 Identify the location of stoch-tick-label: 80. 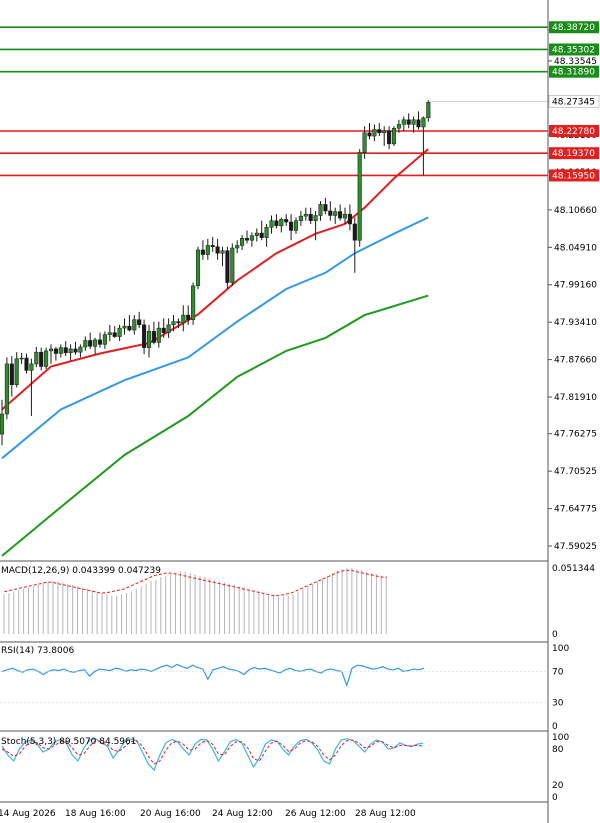
(558, 750).